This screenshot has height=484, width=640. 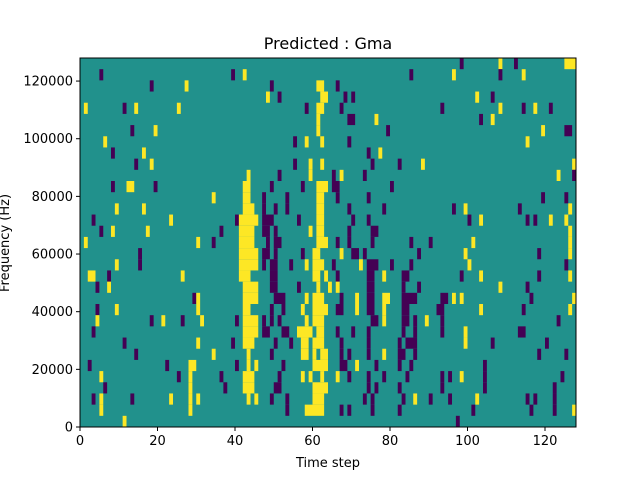 I want to click on y-tick-label: 80000, so click(x=52, y=197).